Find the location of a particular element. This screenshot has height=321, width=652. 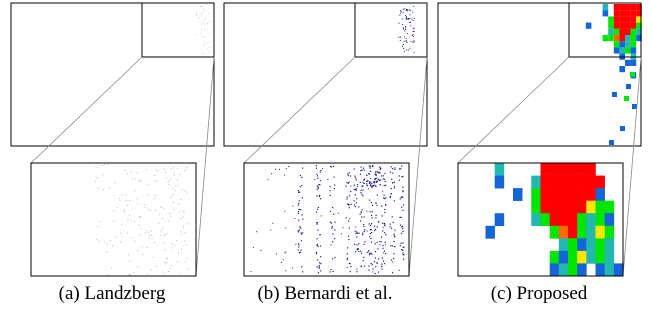

panel-b-zoom-dots is located at coordinates (327, 220).